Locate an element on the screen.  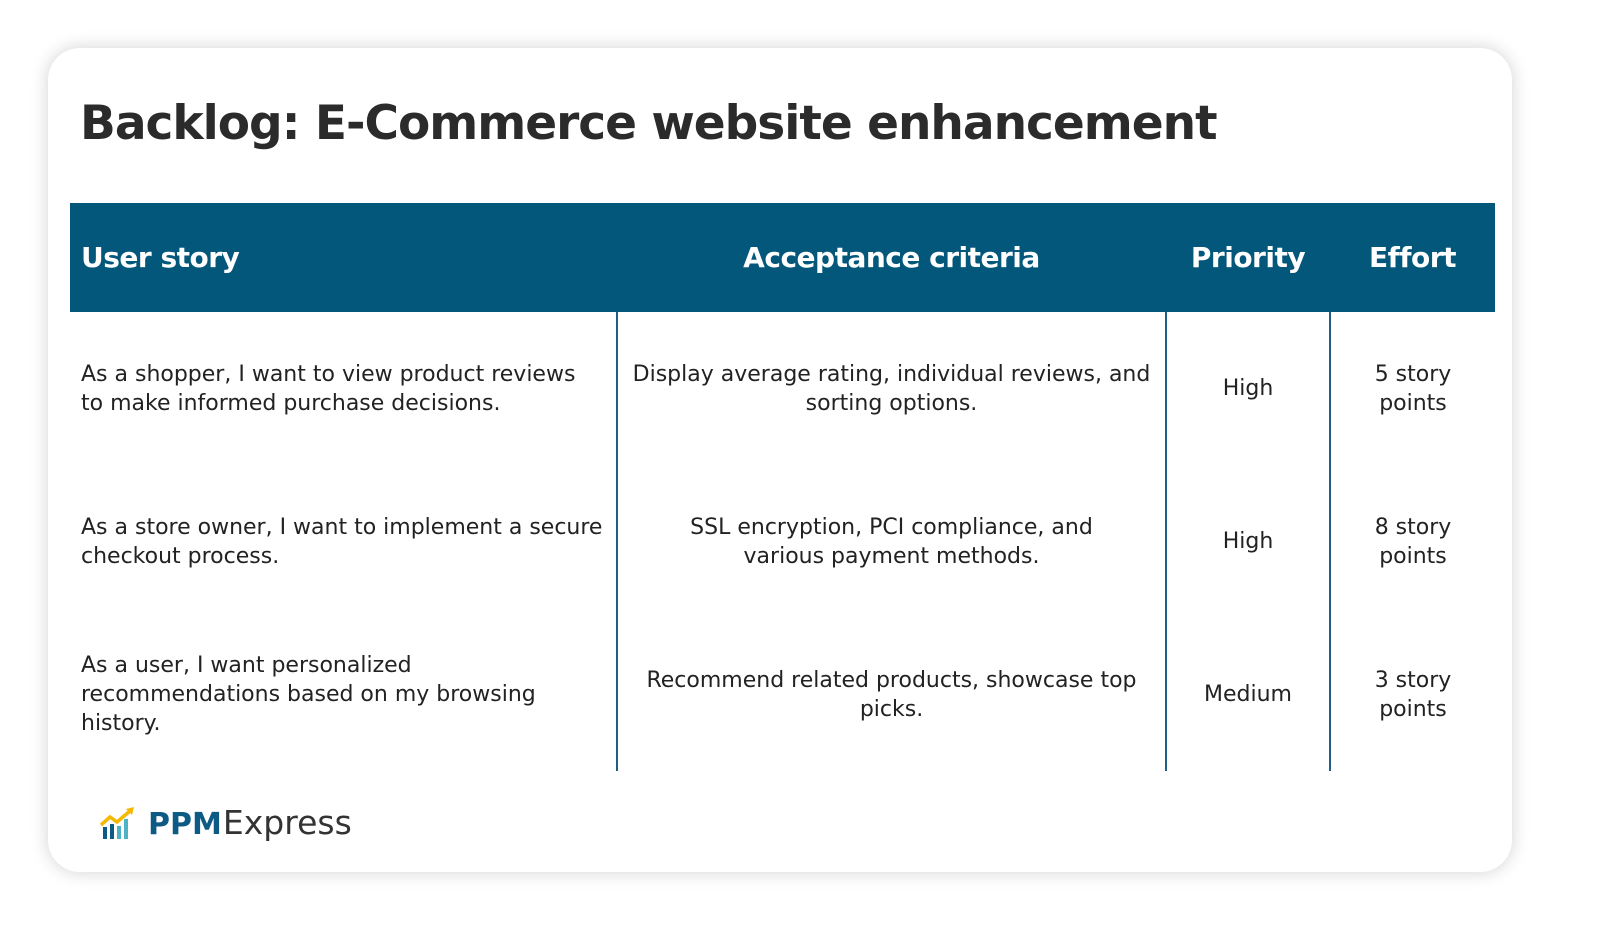
effort-cell: 8 story points is located at coordinates (1412, 541).